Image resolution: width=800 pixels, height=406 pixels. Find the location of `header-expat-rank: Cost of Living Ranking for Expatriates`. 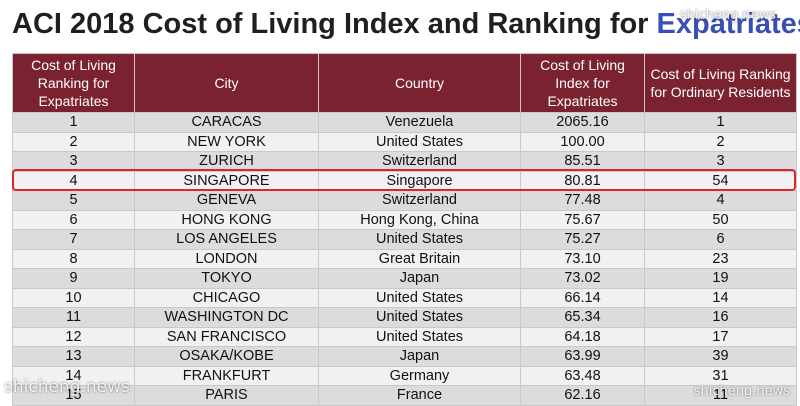

header-expat-rank: Cost of Living Ranking for Expatriates is located at coordinates (73, 83).